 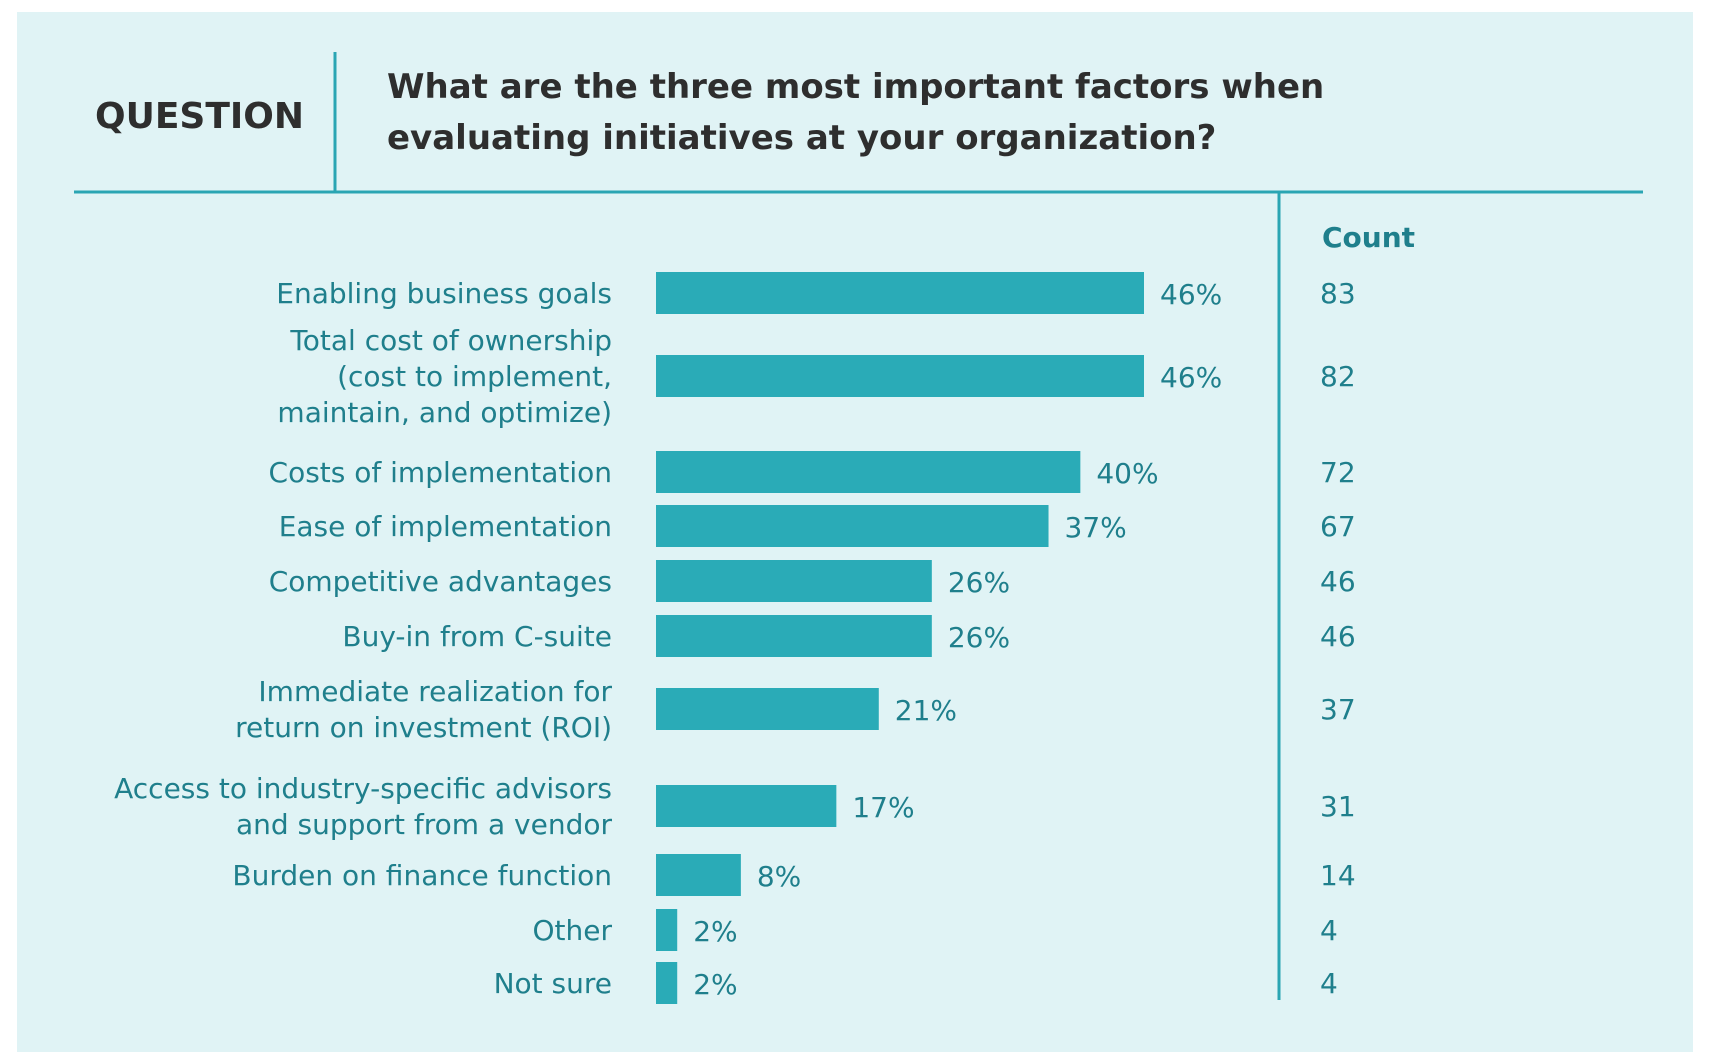 I want to click on count-value: 82, so click(x=1338, y=376).